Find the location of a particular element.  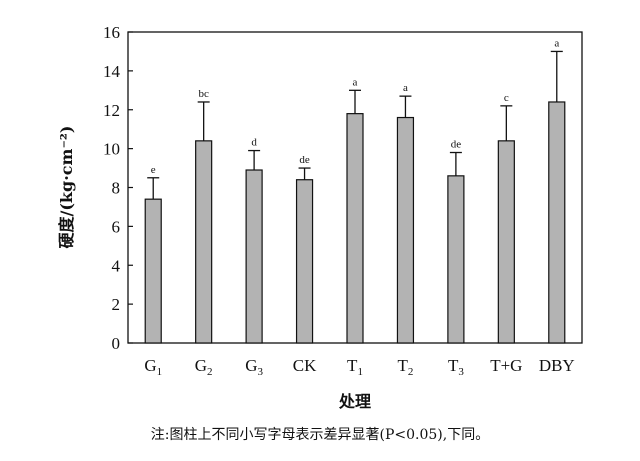

y-tick-label: 6 is located at coordinates (116, 226).